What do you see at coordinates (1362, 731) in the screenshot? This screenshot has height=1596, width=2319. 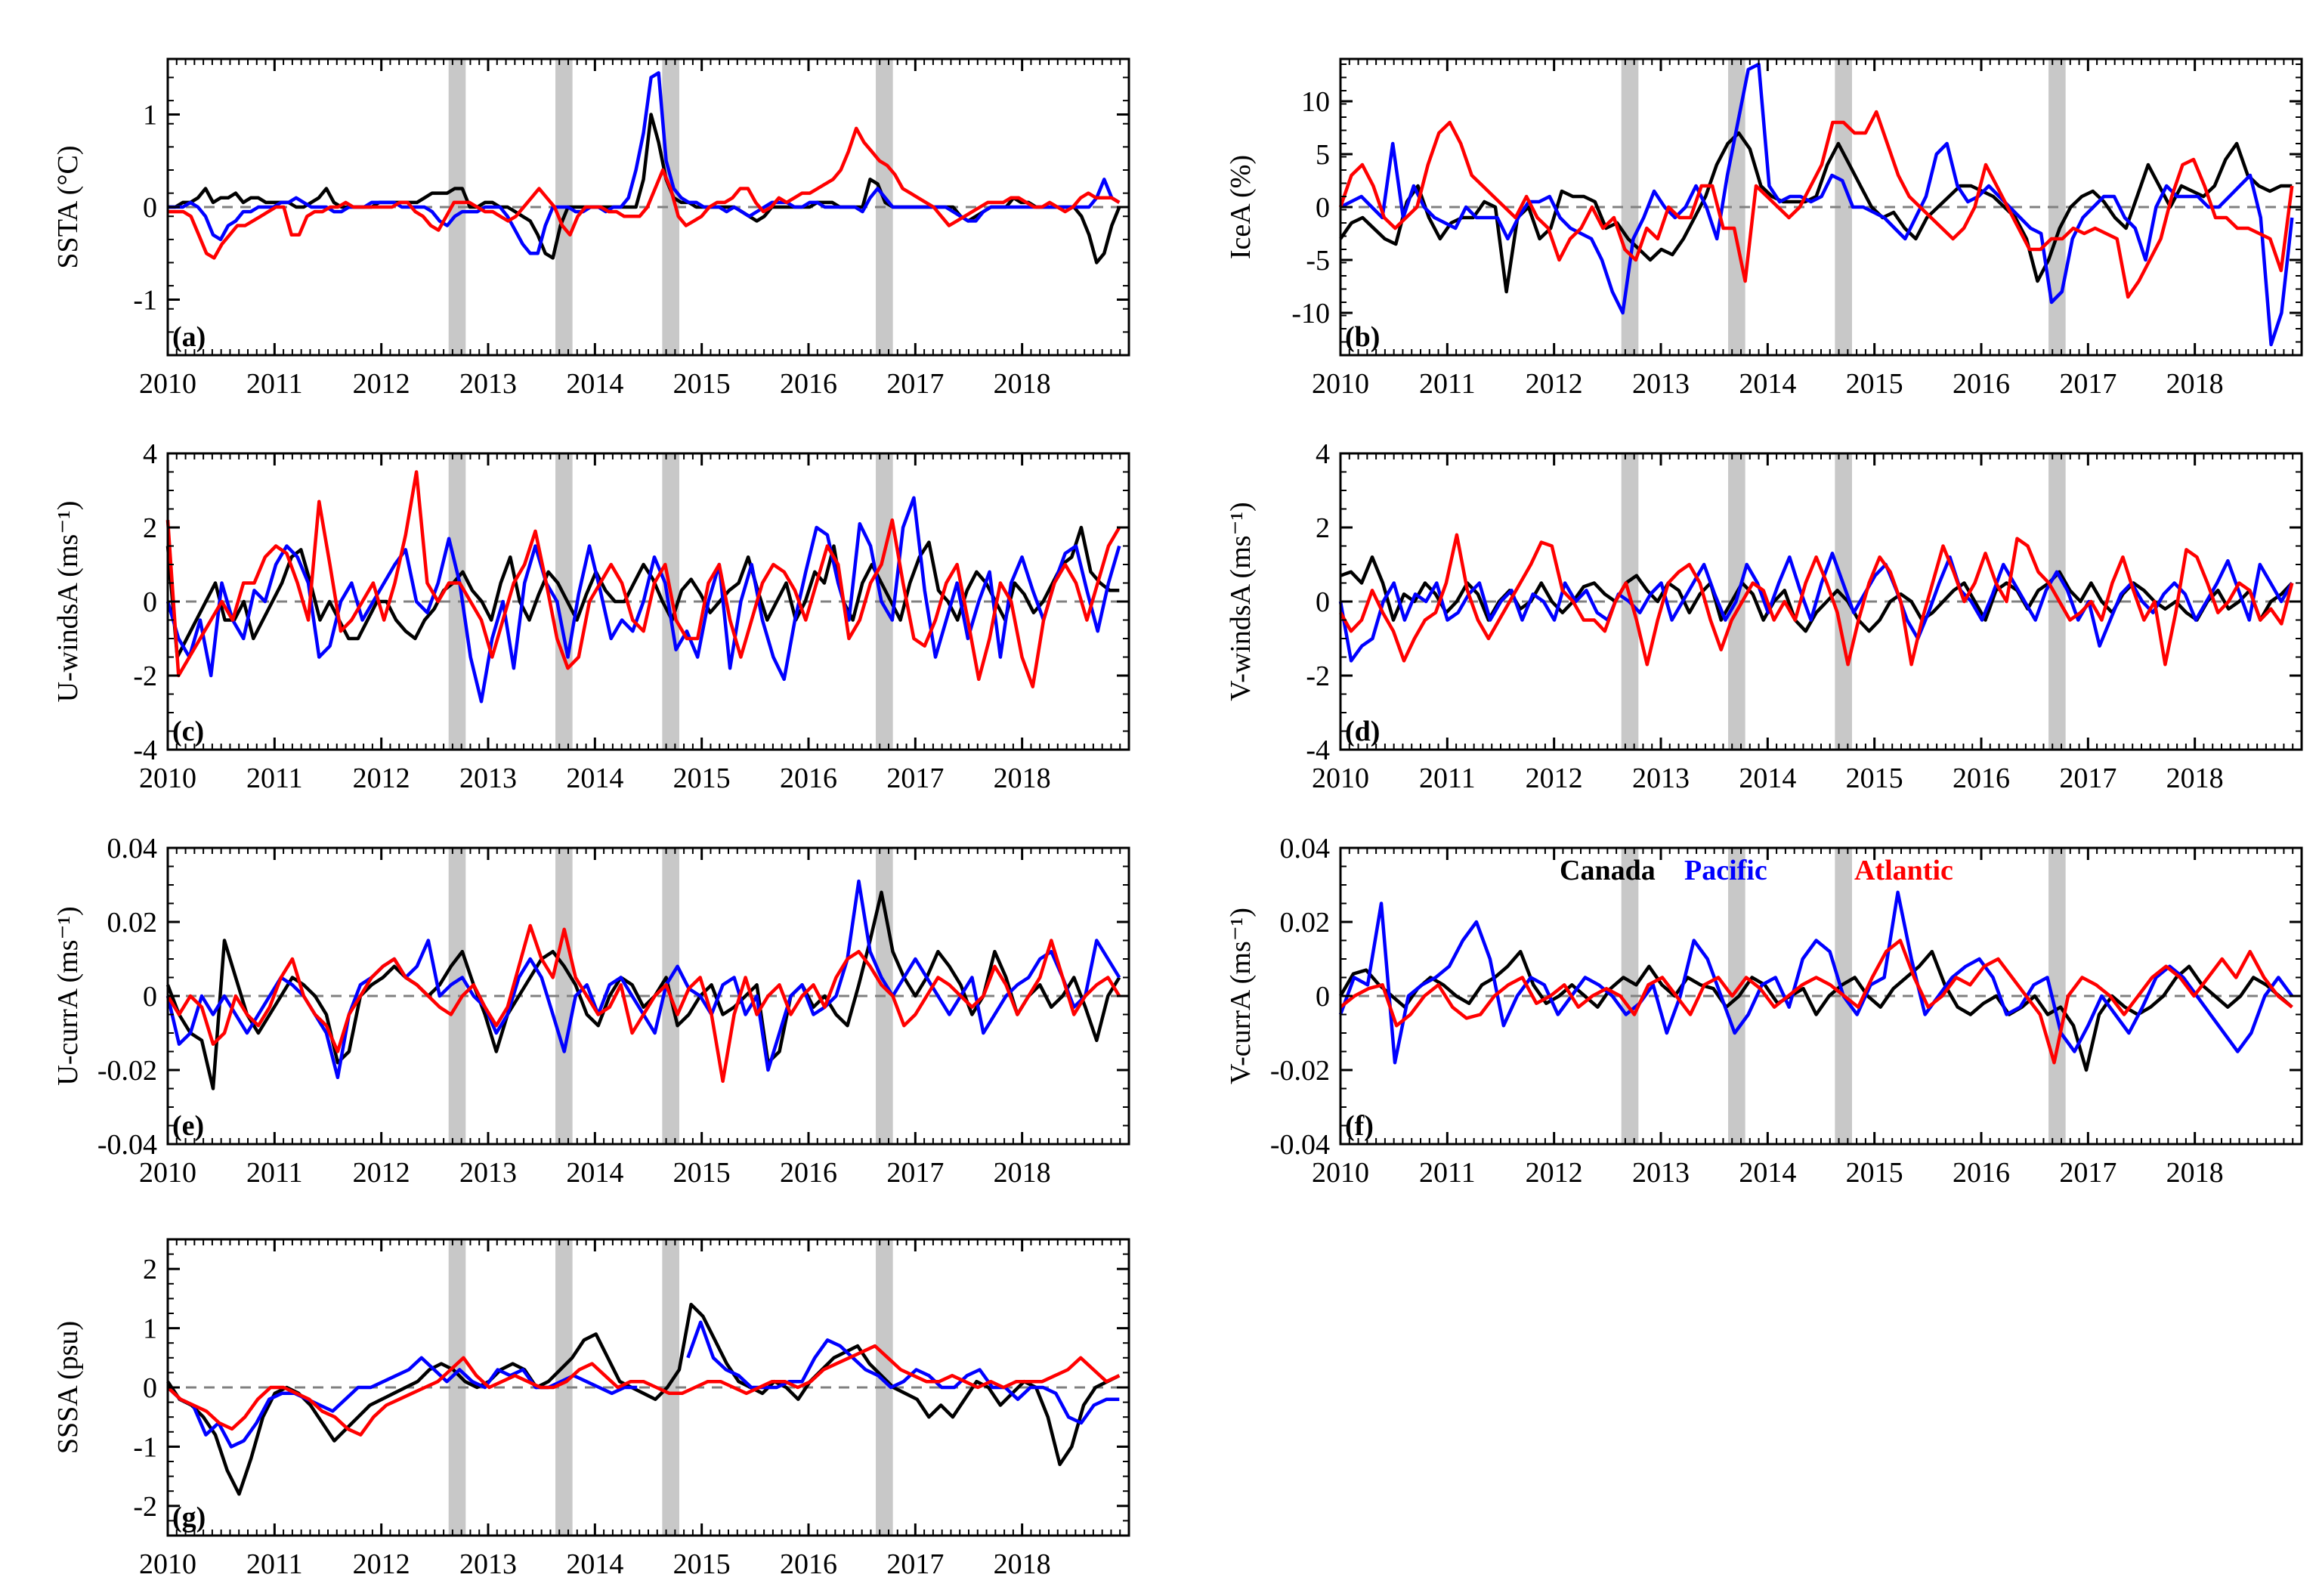 I see `panel-label: (d)` at bounding box center [1362, 731].